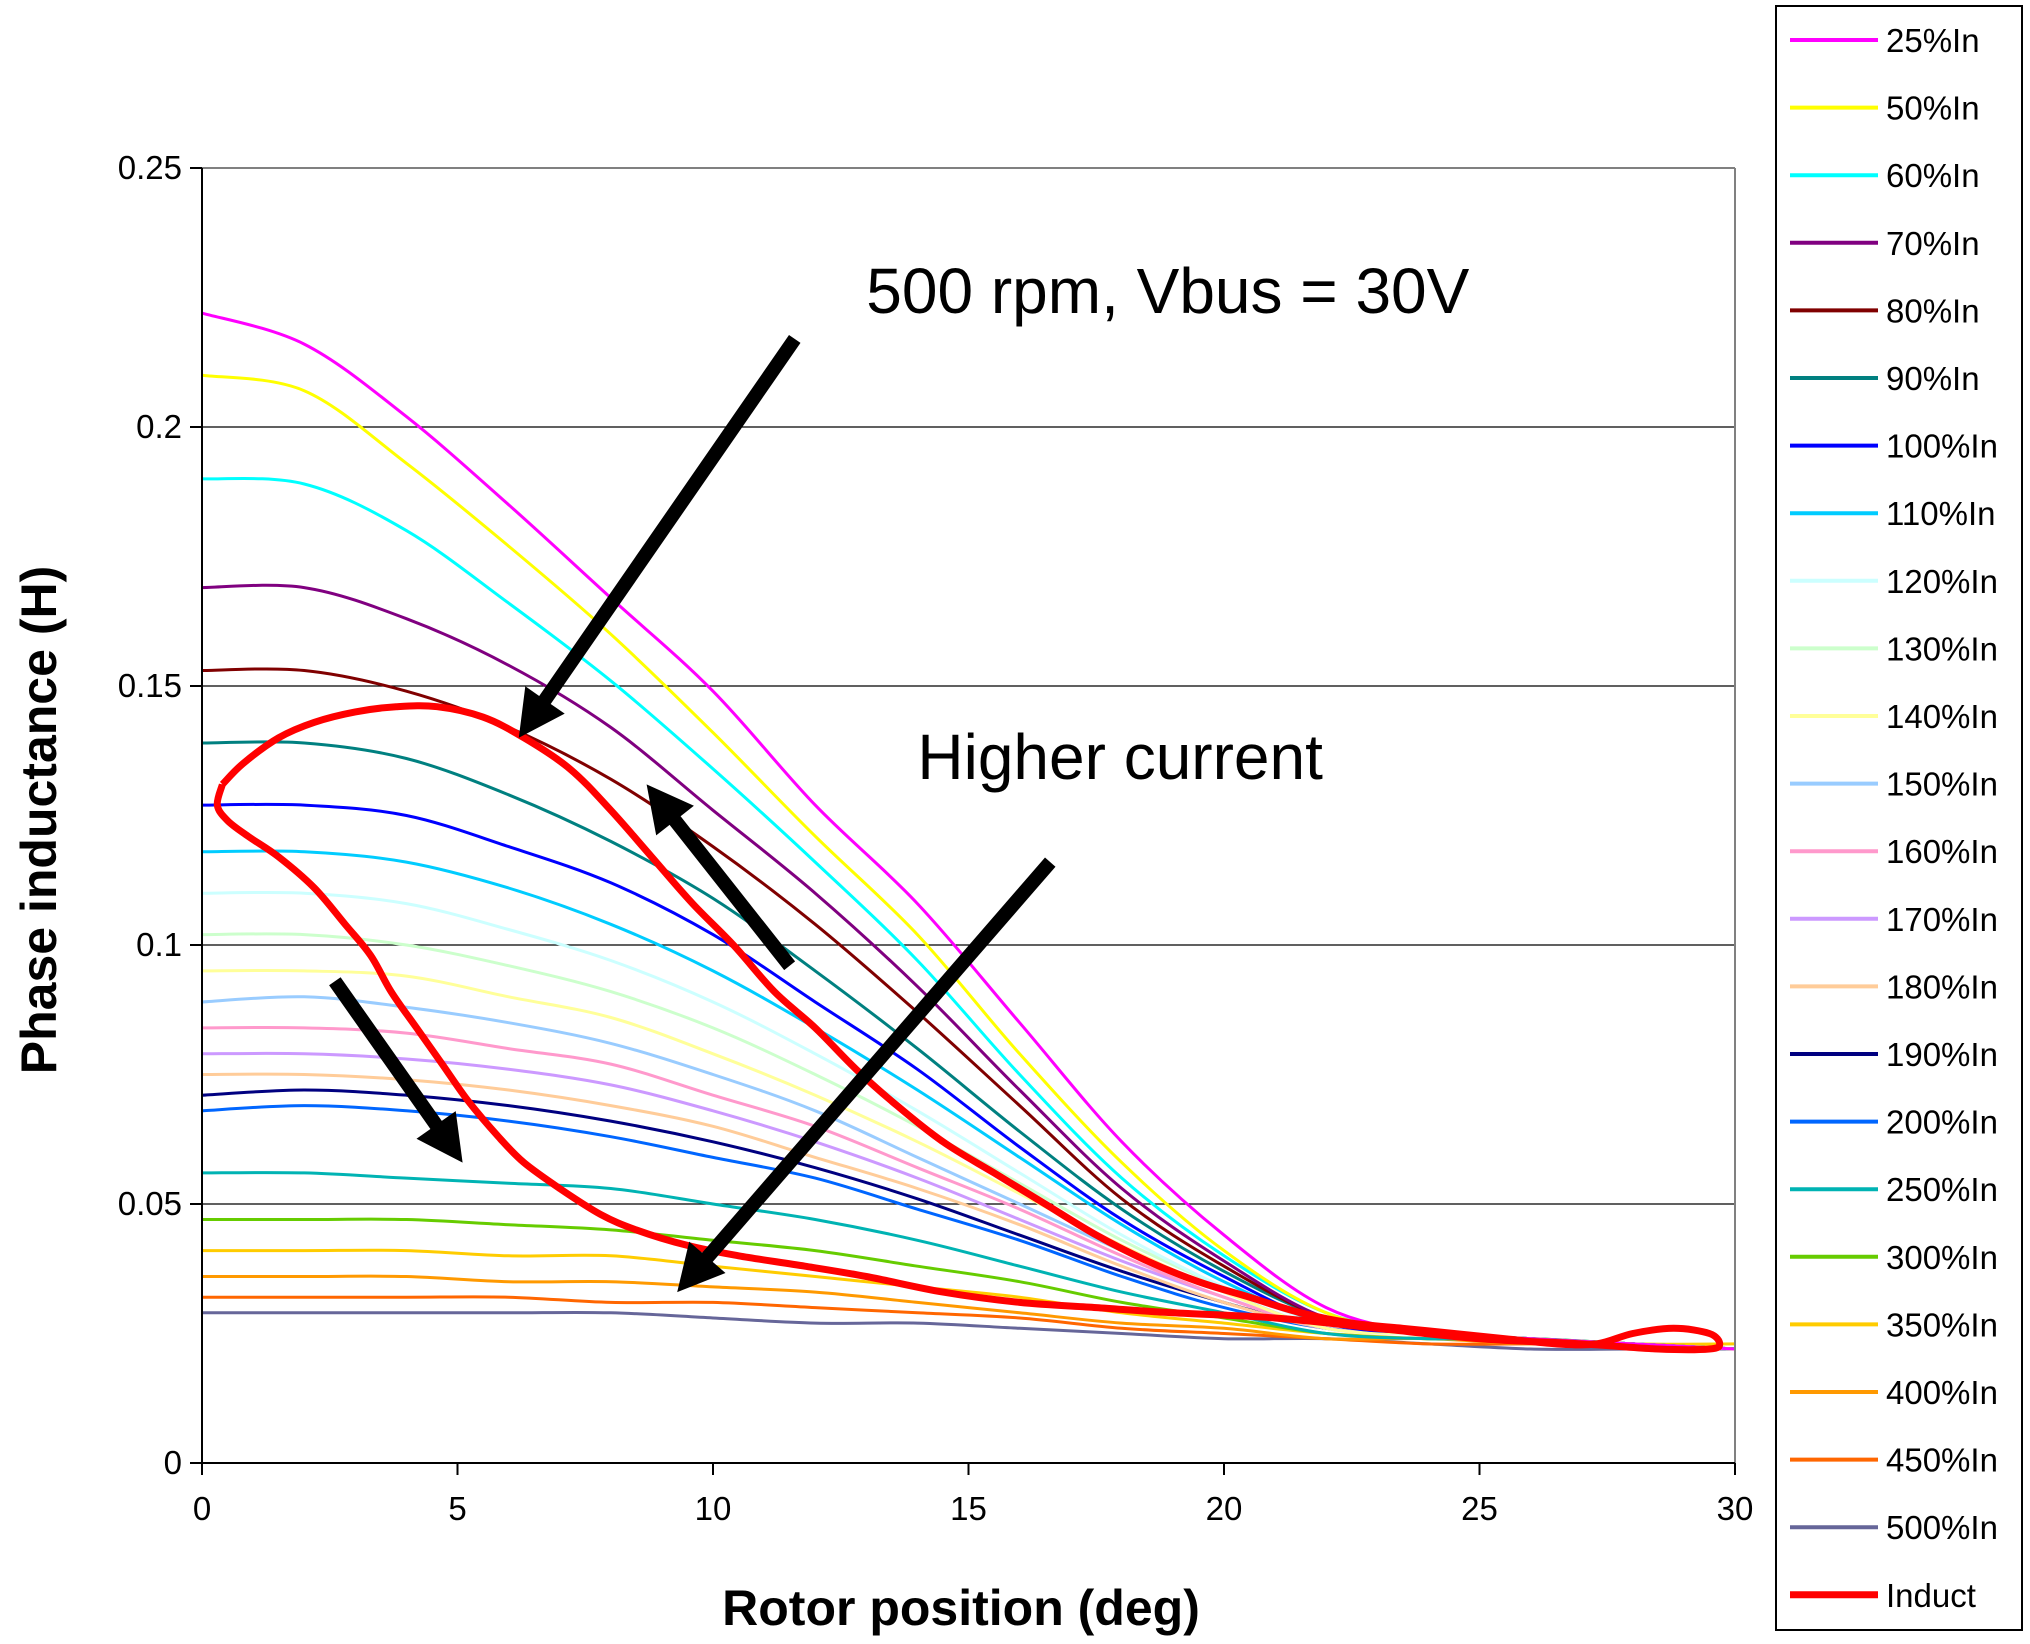 The height and width of the screenshot is (1644, 2030). What do you see at coordinates (1931, 1595) in the screenshot?
I see `legend-label: Induct` at bounding box center [1931, 1595].